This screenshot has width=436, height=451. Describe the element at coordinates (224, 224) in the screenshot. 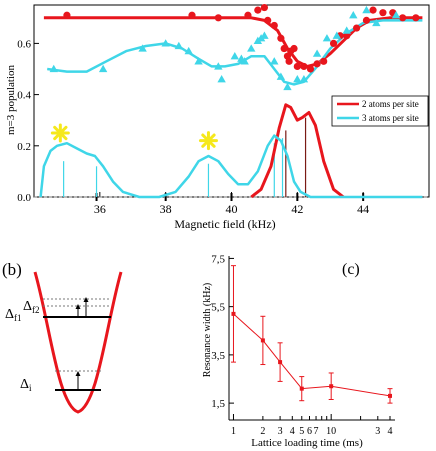

I see `panel-a-x-axis-label: Magnetic field (kHz)` at that location.